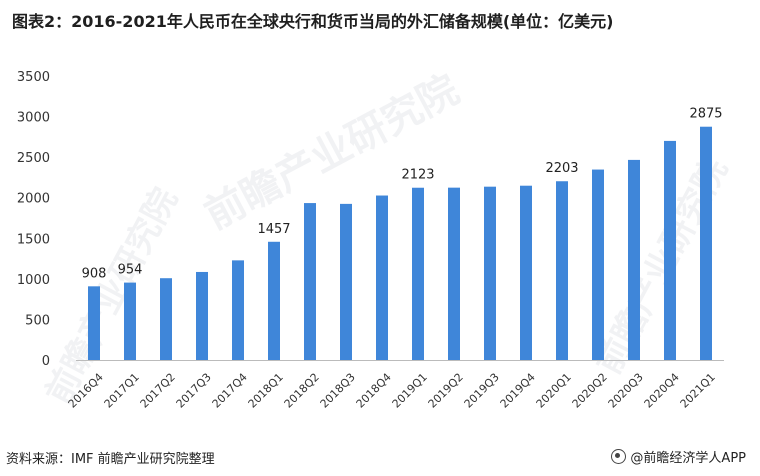 The width and height of the screenshot is (760, 476). I want to click on x-tick-label: 2018Q3, so click(338, 391).